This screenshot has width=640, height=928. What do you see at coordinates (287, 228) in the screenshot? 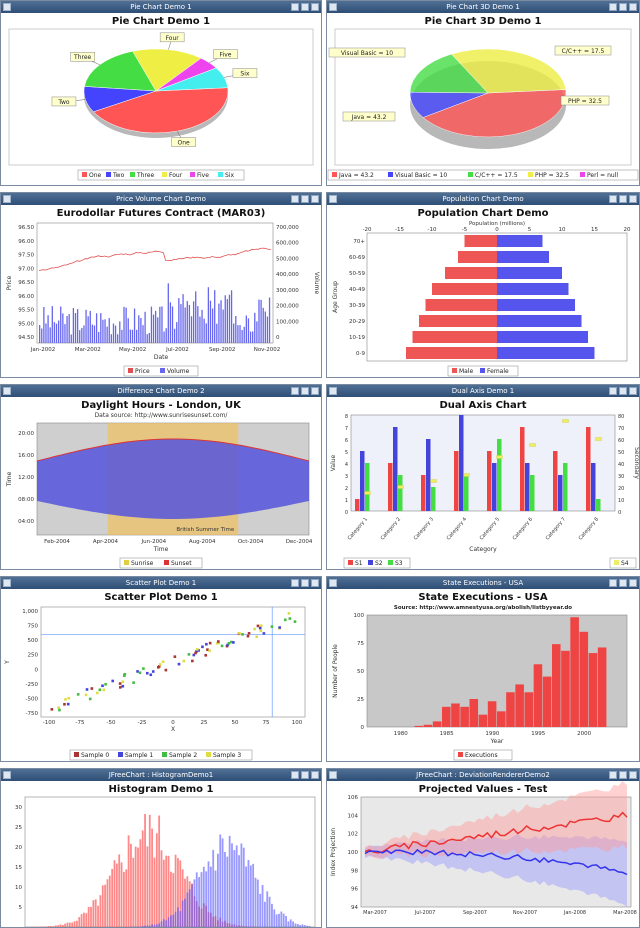
I see `y2tick-0: 700,000` at bounding box center [287, 228].